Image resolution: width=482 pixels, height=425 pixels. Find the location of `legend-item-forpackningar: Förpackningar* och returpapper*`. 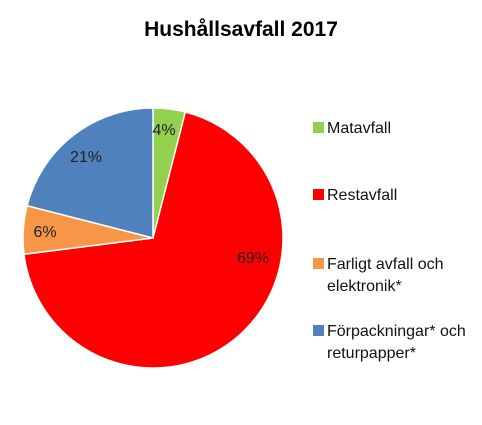

legend-item-forpackningar: Förpackningar* och returpapper* is located at coordinates (397, 343).